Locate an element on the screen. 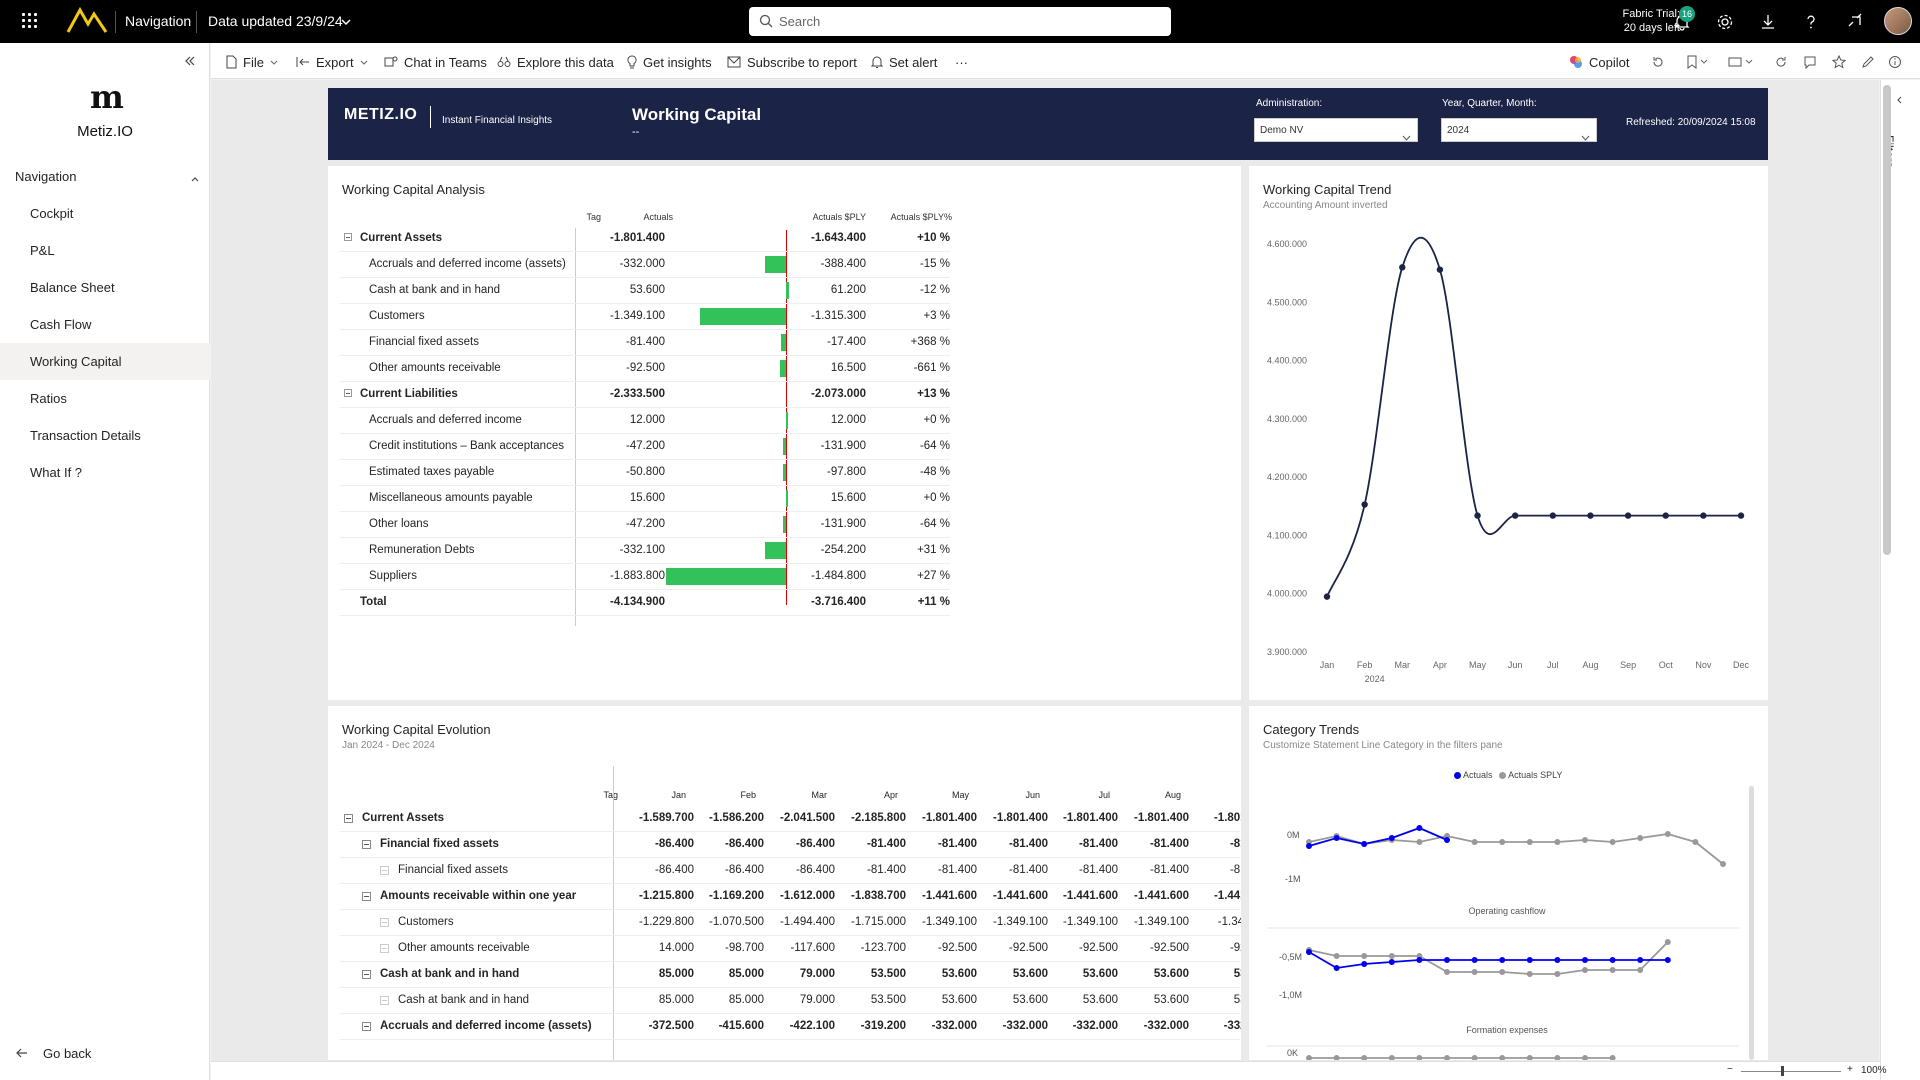 This screenshot has width=1920, height=1080. table-row: Remuneration Debts -332.100 -254.200 +31 % is located at coordinates (645, 551).